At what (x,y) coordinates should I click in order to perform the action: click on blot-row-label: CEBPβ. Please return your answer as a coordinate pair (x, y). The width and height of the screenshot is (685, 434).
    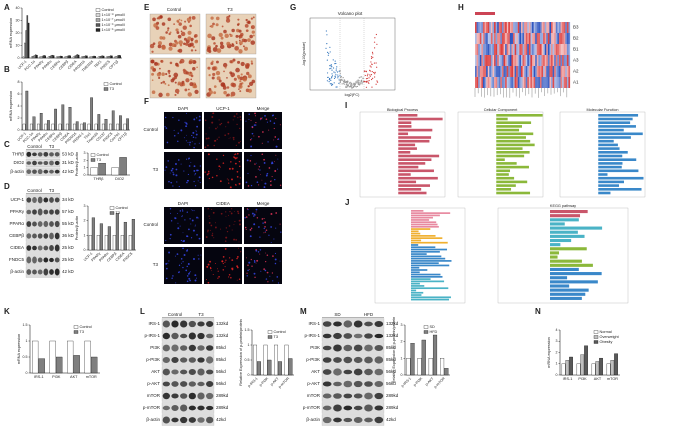
    Looking at the image, I should click on (16, 235).